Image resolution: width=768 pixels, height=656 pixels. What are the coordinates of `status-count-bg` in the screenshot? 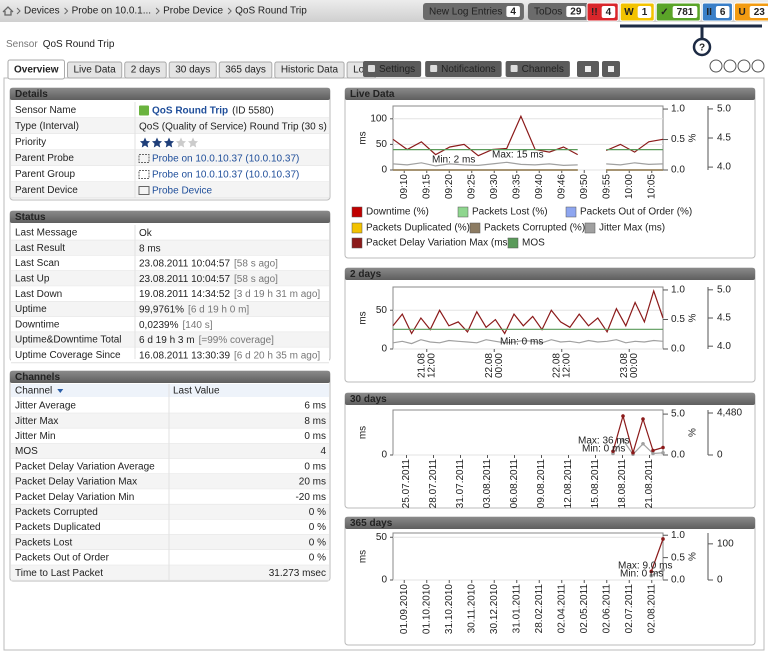 It's located at (685, 12).